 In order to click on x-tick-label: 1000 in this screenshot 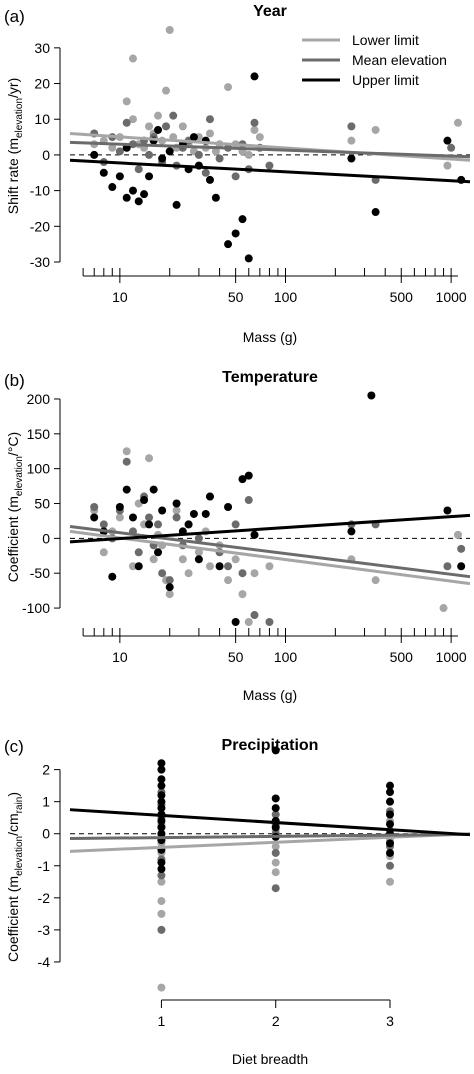, I will do `click(451, 657)`.